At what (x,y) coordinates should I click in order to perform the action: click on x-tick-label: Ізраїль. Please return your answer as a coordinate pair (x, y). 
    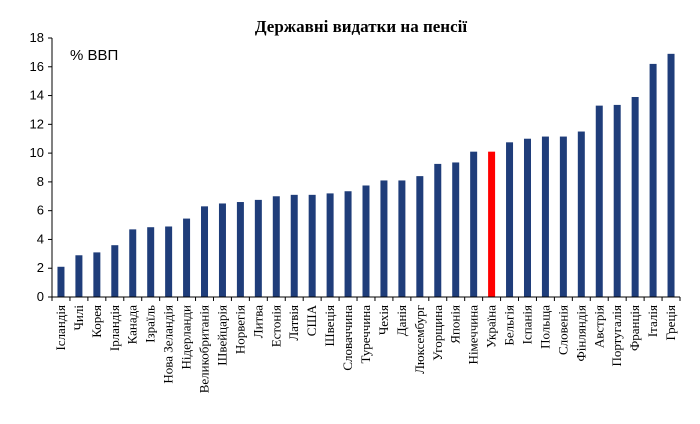
    Looking at the image, I should click on (150, 324).